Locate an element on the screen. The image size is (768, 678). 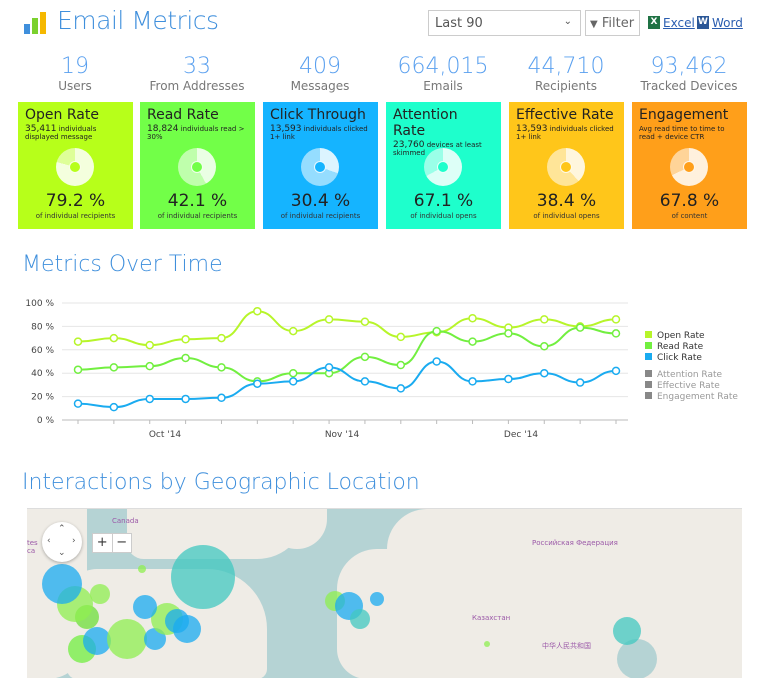
filter-button: ▼ Filter is located at coordinates (612, 23).